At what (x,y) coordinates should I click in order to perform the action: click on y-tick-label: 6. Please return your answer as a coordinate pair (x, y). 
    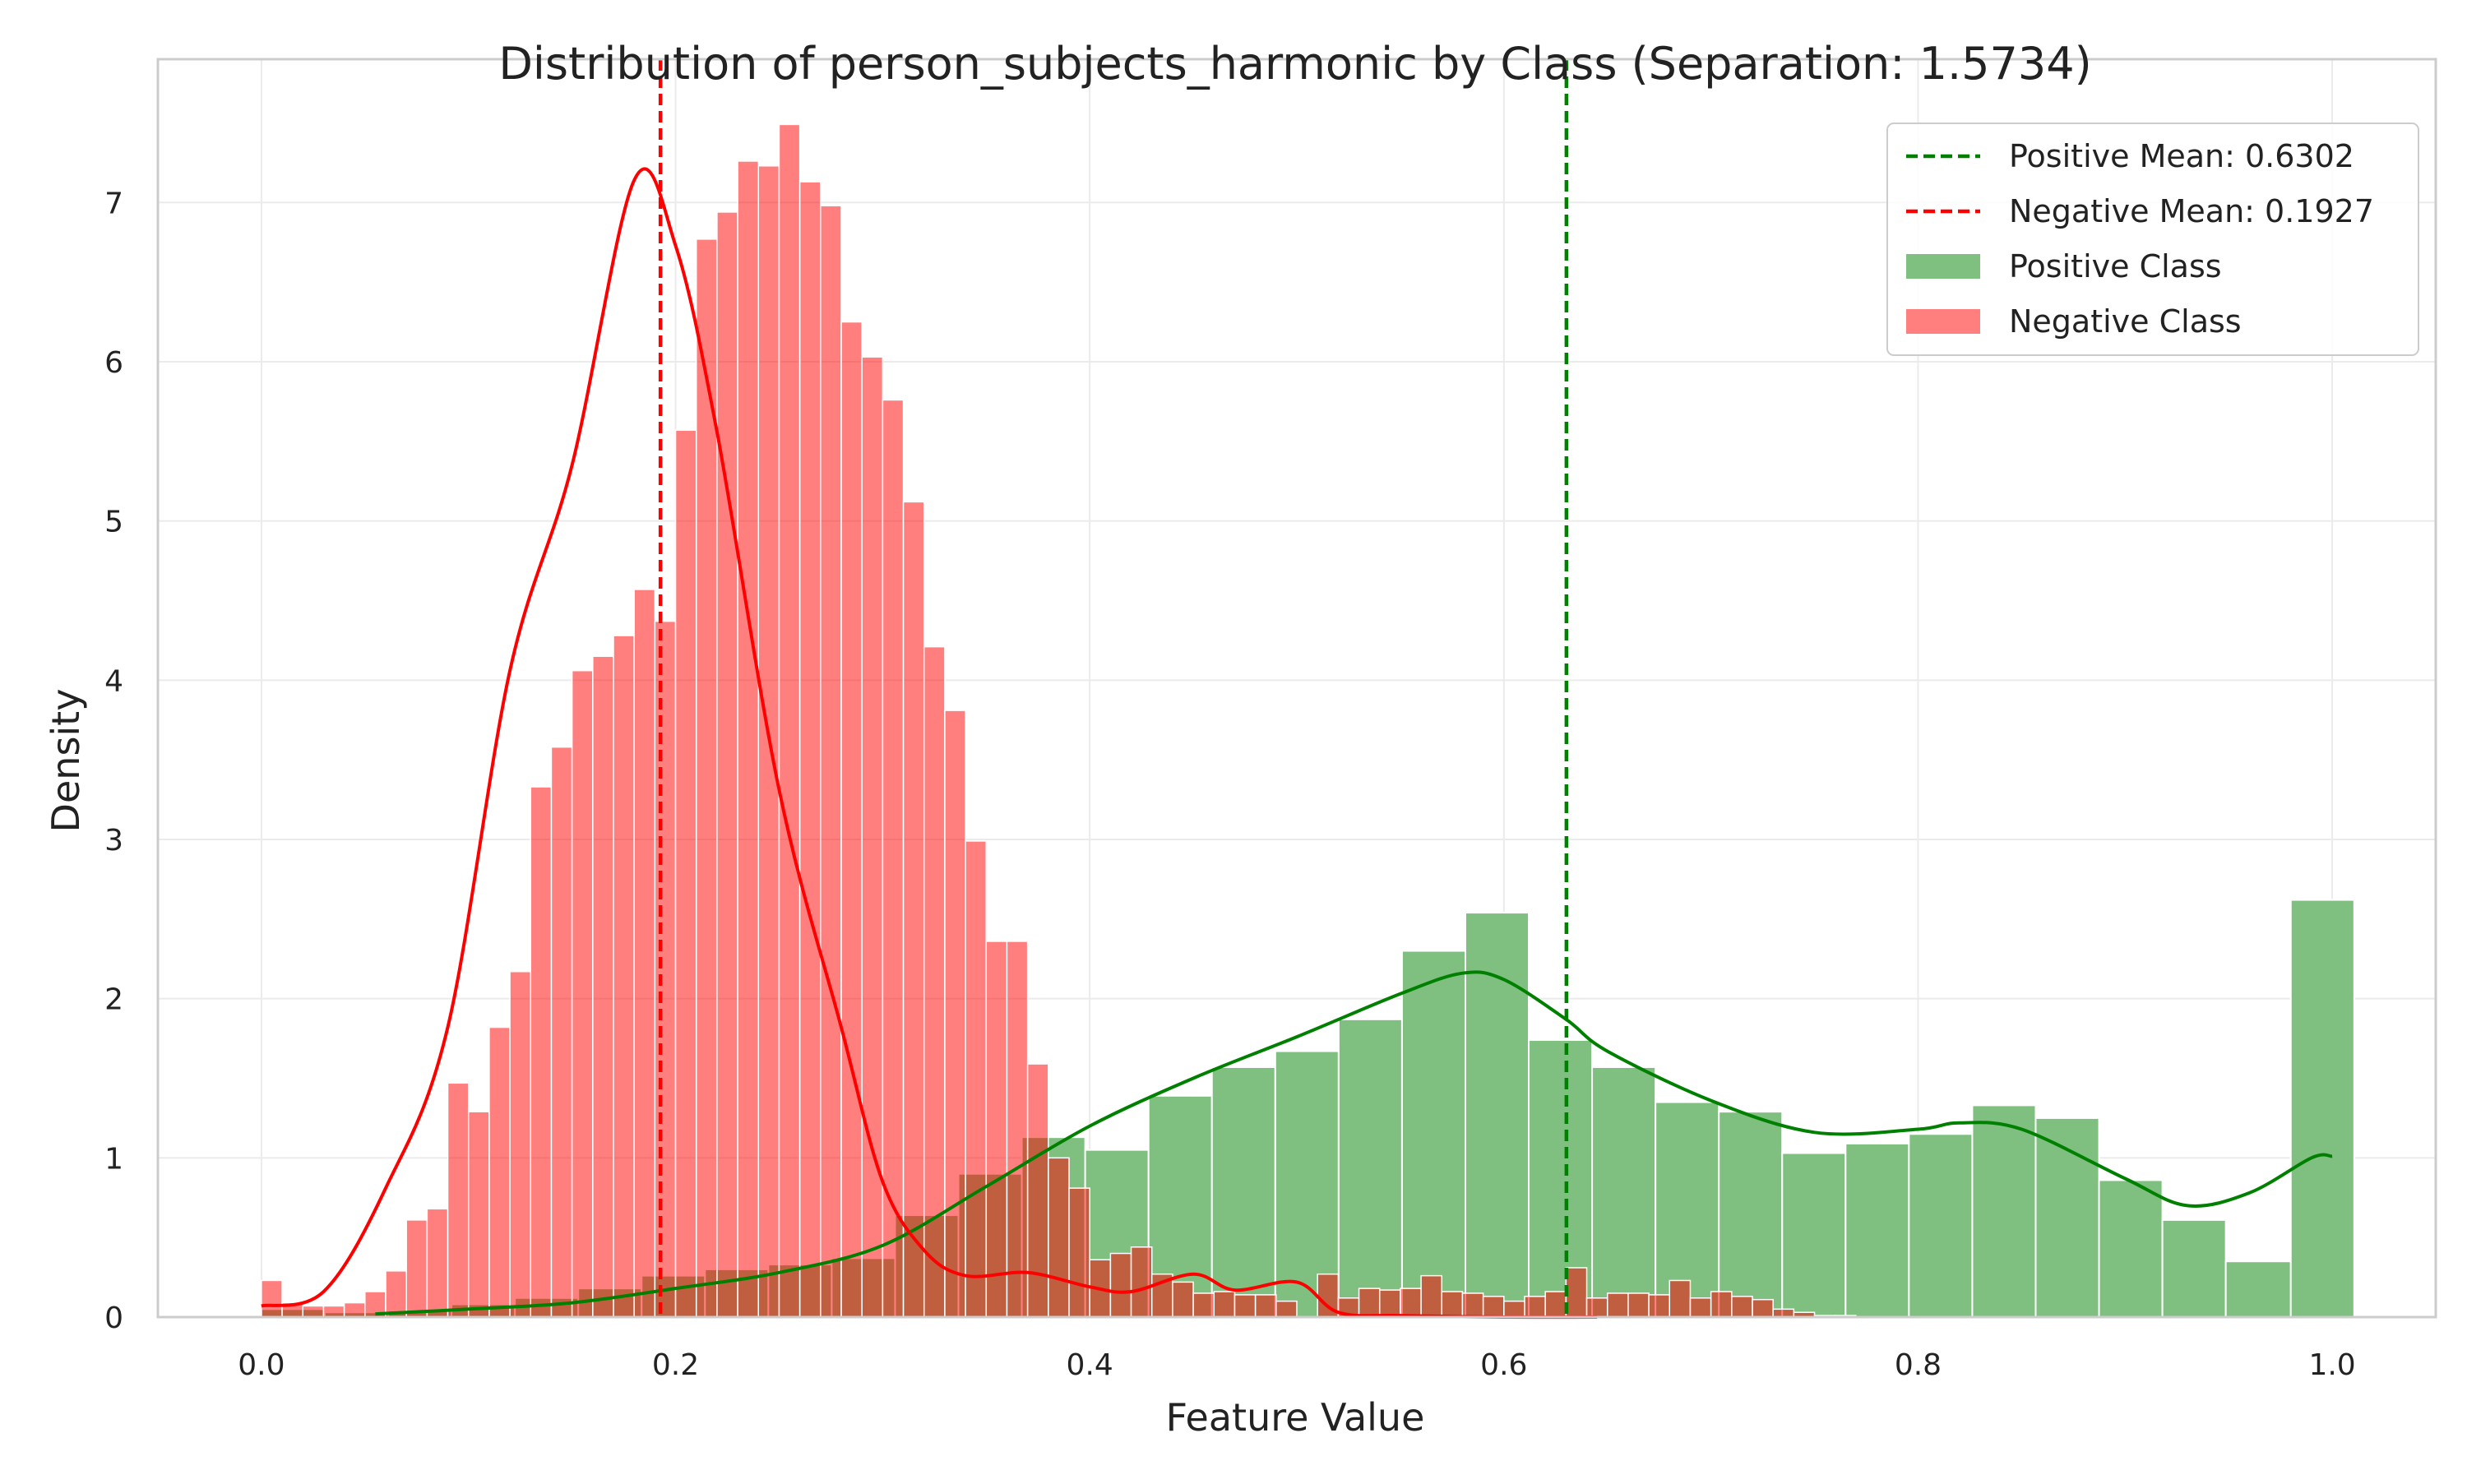
    Looking at the image, I should click on (113, 363).